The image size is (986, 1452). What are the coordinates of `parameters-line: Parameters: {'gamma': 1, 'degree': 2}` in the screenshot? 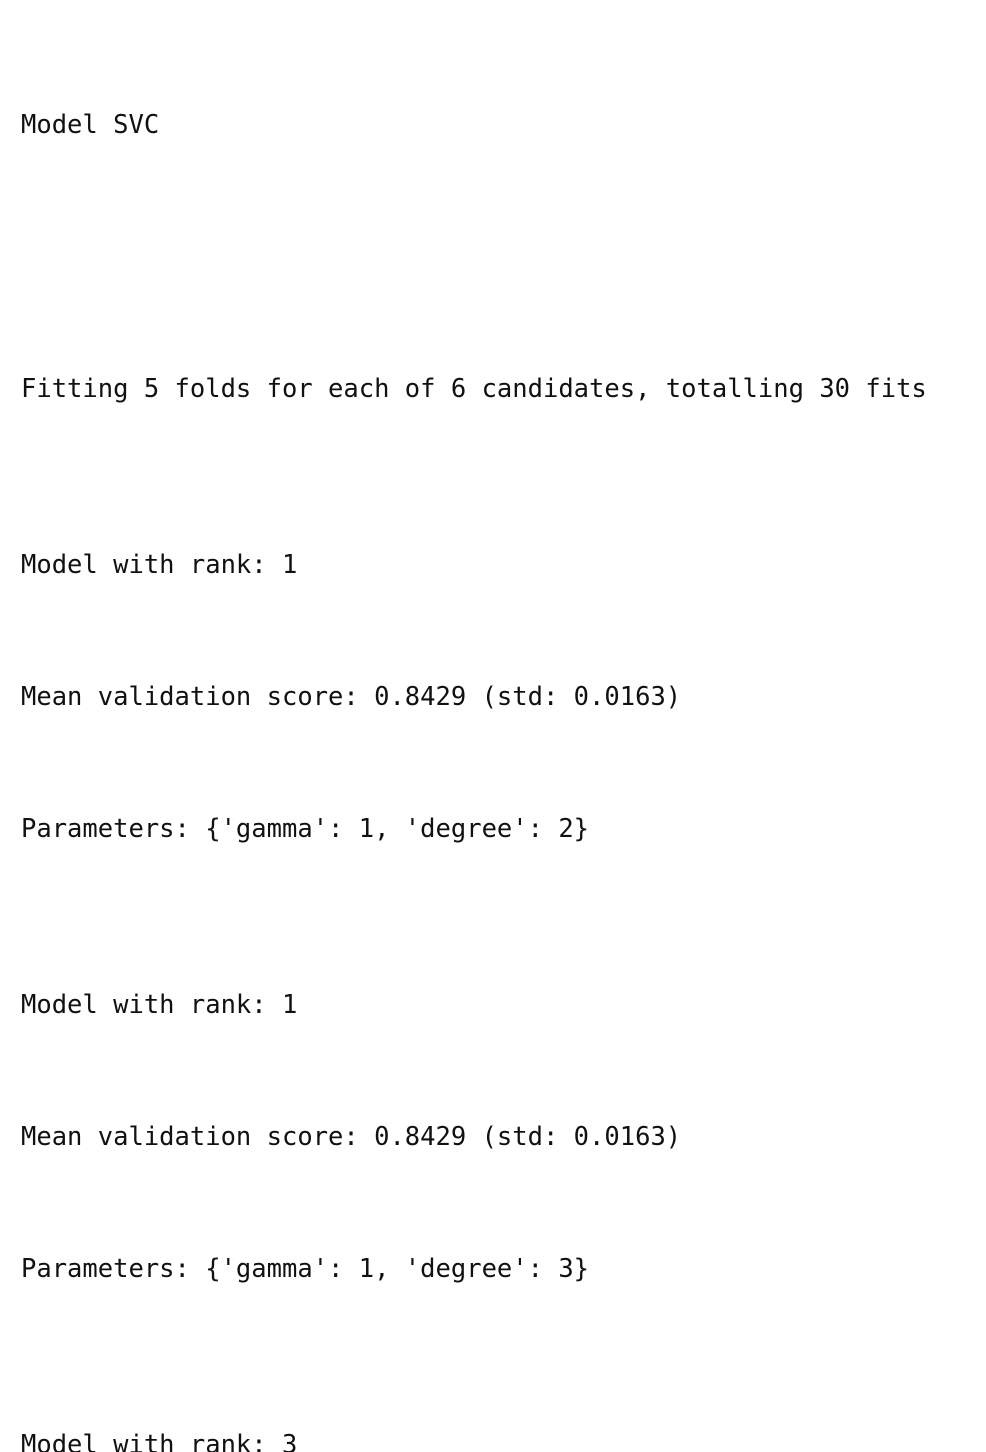 It's located at (305, 829).